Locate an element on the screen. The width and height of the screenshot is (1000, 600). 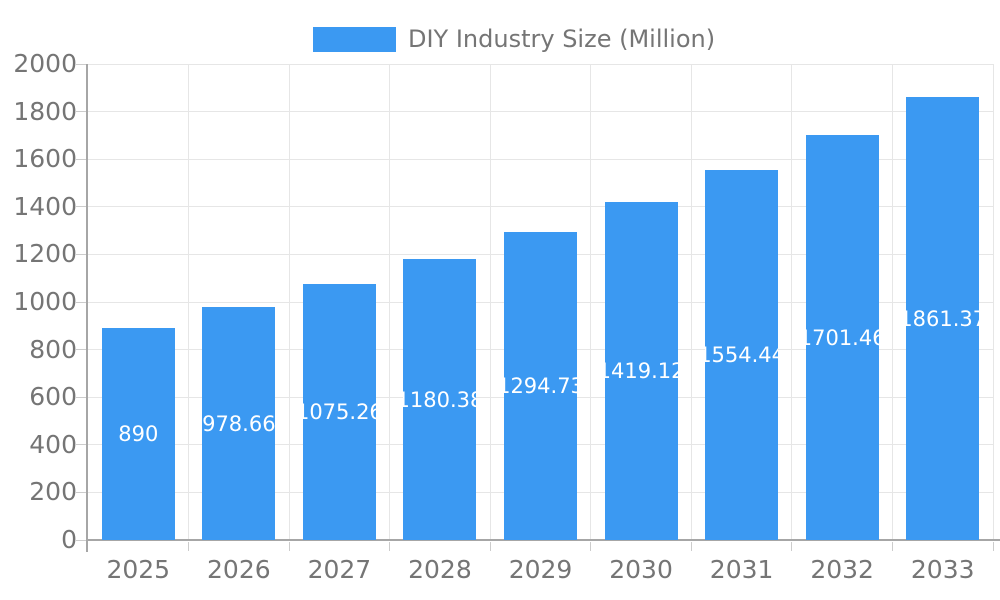
y-tick-label: 200 is located at coordinates (53, 492).